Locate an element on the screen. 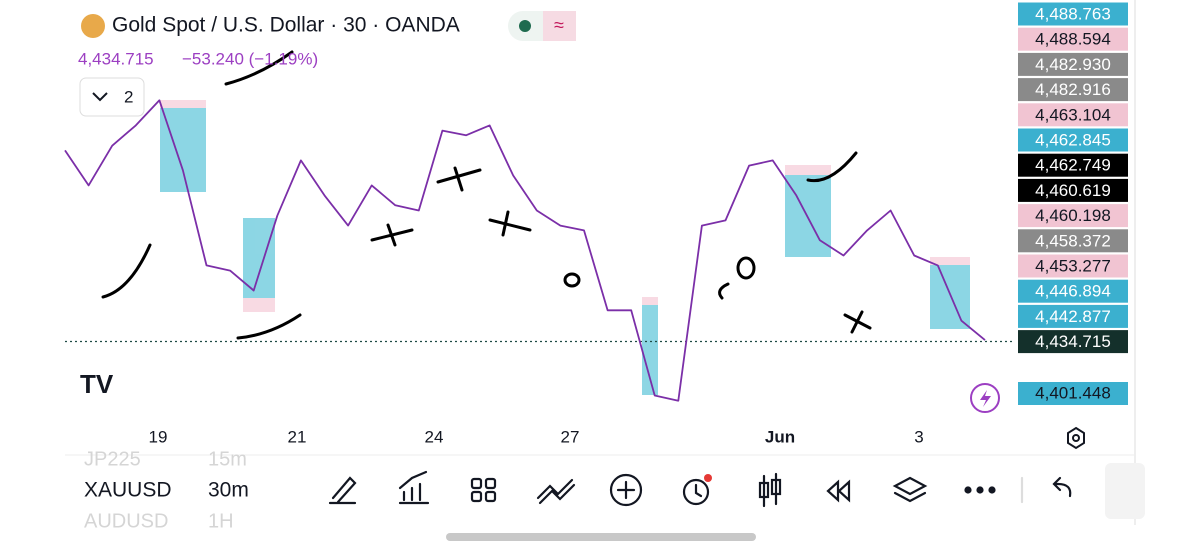 Image resolution: width=1200 pixels, height=559 pixels. price-label: 4,458.372 is located at coordinates (1073, 240).